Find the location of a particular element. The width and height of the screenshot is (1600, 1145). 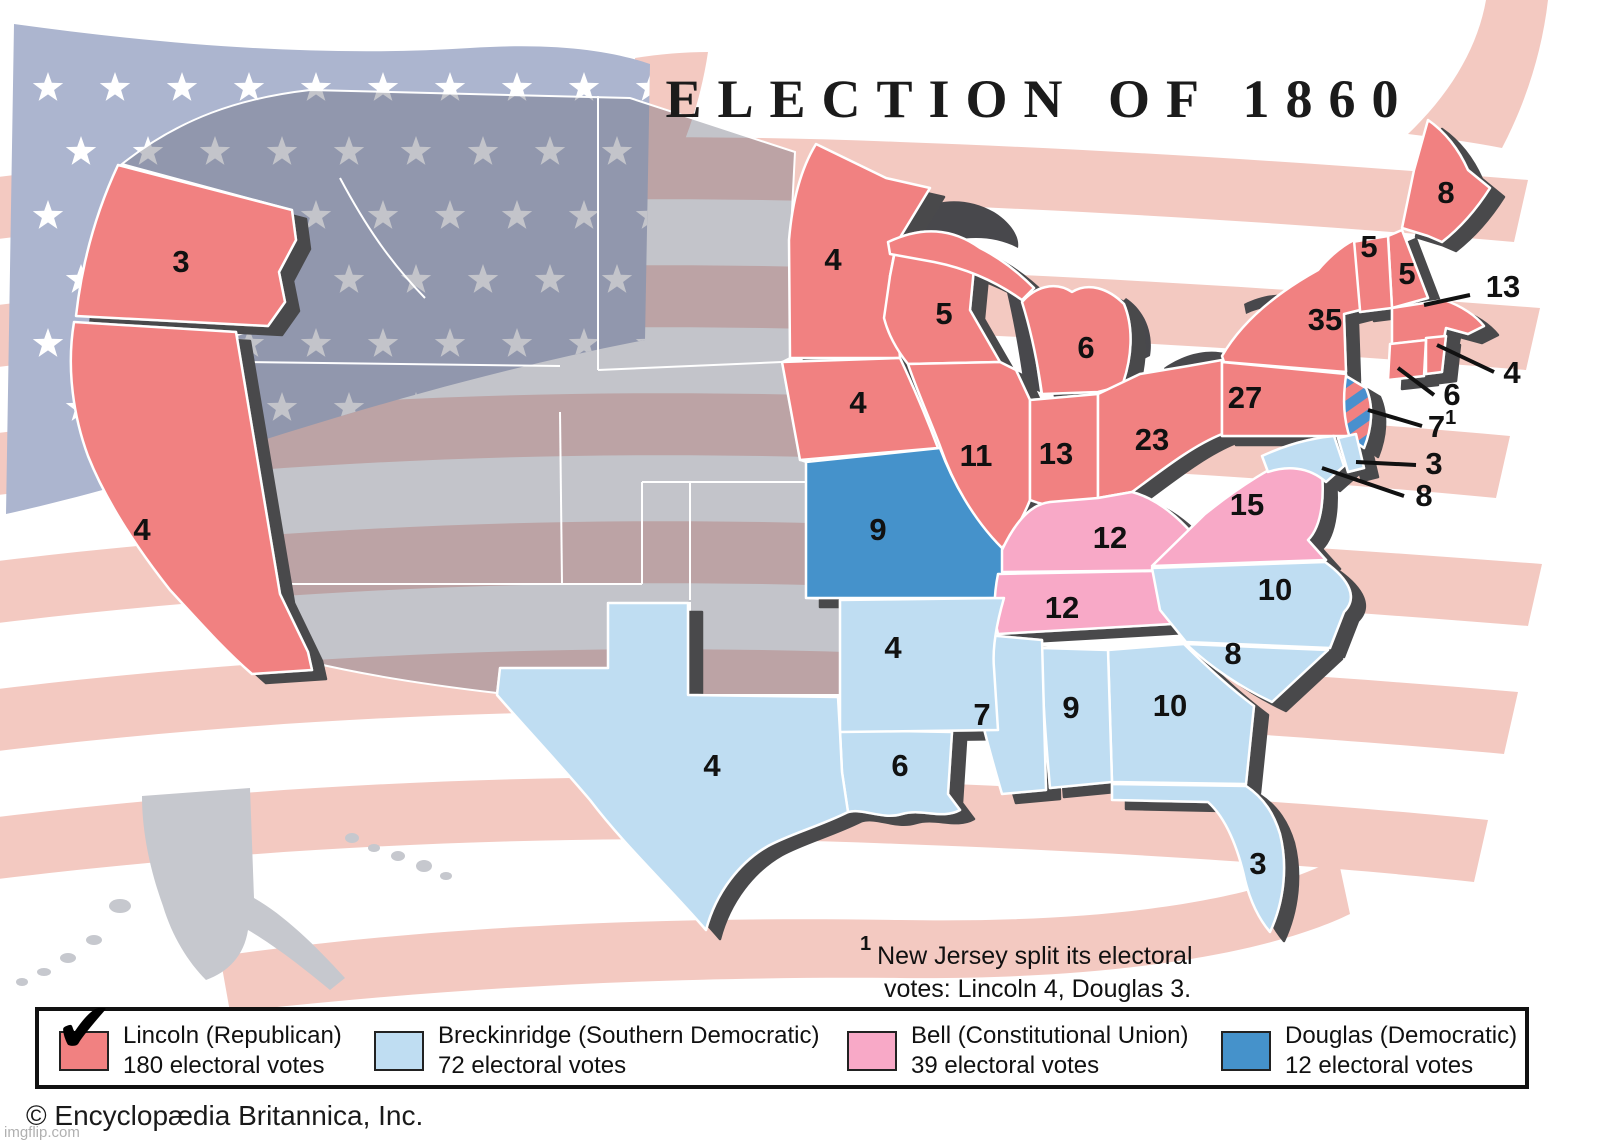

legend-votes: 39 electoral votes is located at coordinates (1005, 1065).